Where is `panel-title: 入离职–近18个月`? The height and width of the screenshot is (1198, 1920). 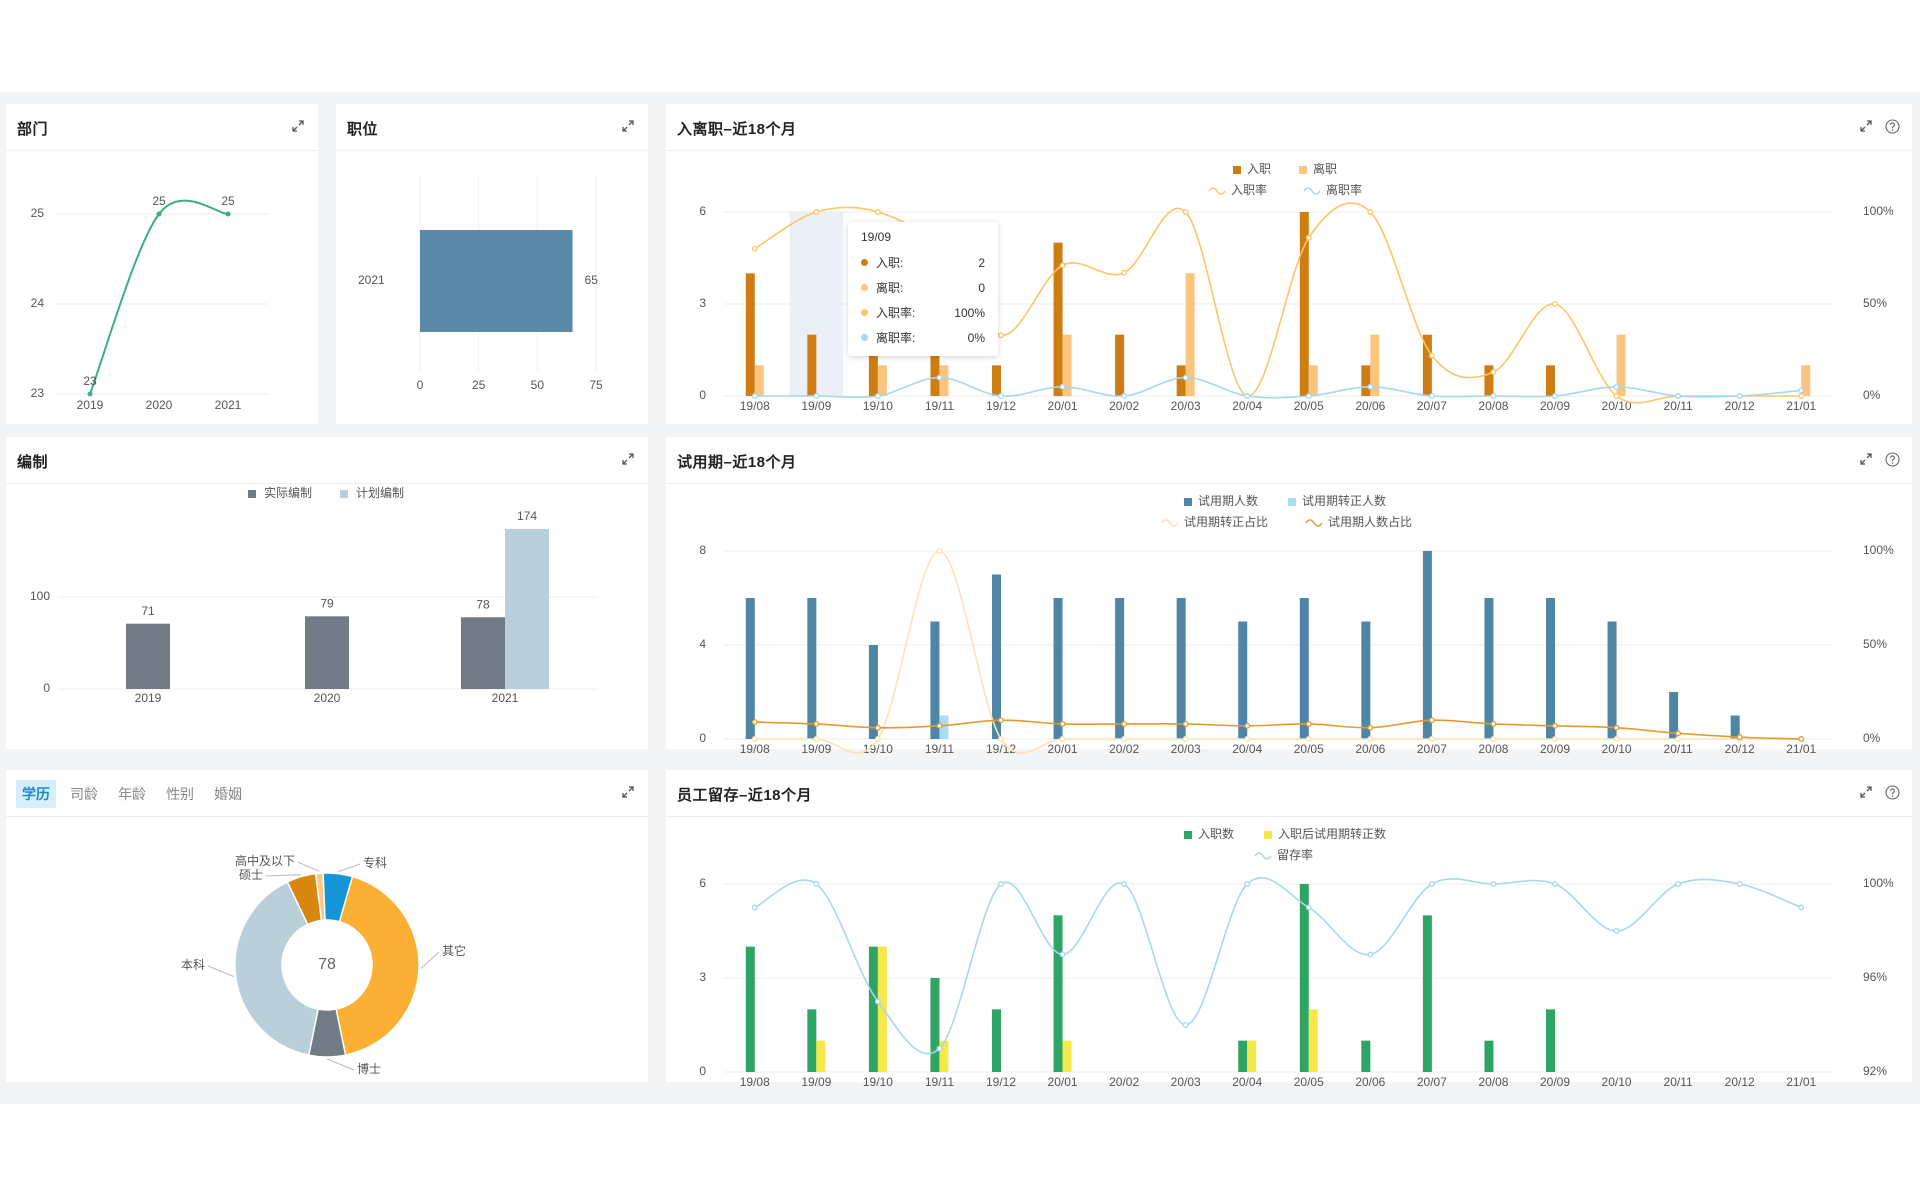
panel-title: 入离职–近18个月 is located at coordinates (737, 129).